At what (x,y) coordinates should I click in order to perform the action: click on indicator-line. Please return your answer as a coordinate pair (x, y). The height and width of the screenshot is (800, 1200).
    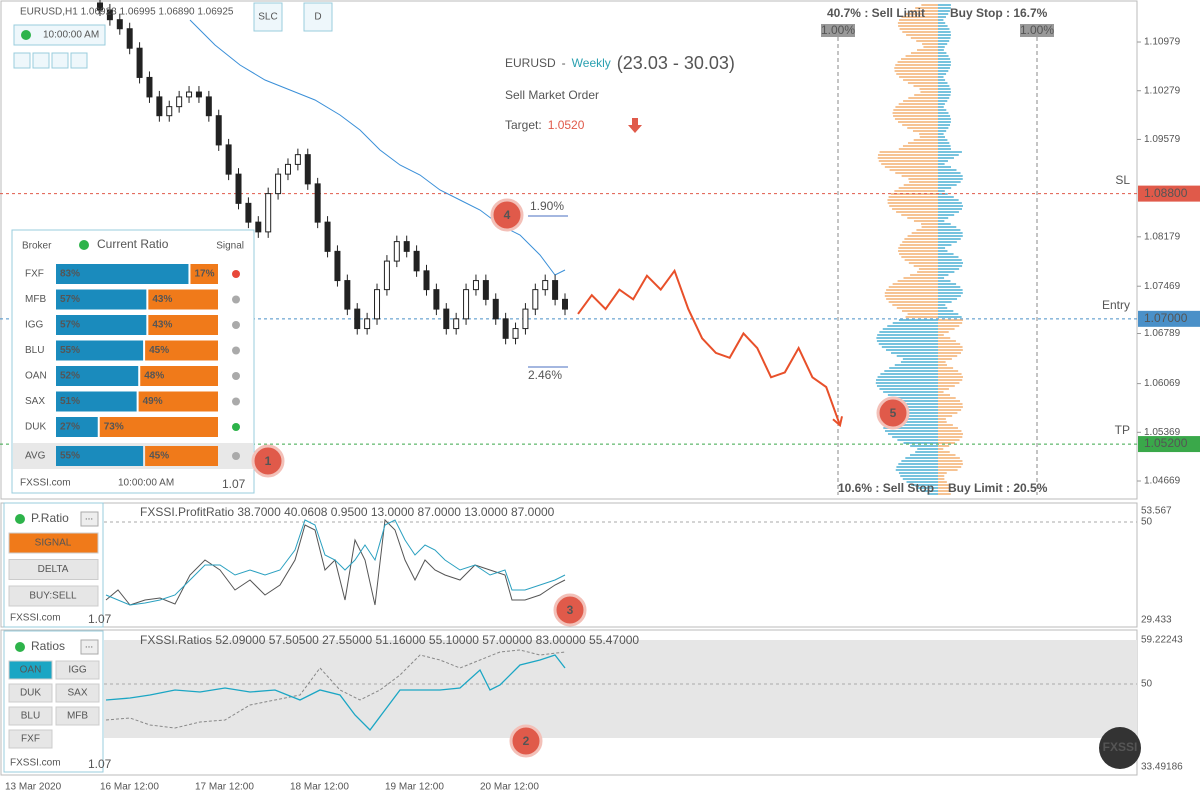
    Looking at the image, I should click on (335, 689).